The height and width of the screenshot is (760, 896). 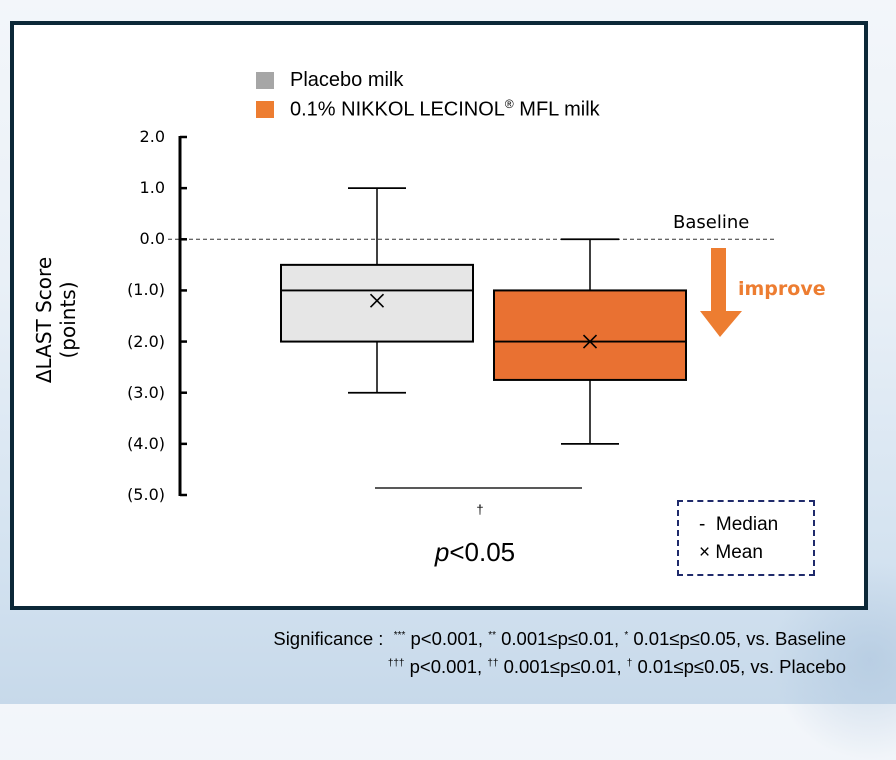 I want to click on y-tick-label: 0.0, so click(x=152, y=239).